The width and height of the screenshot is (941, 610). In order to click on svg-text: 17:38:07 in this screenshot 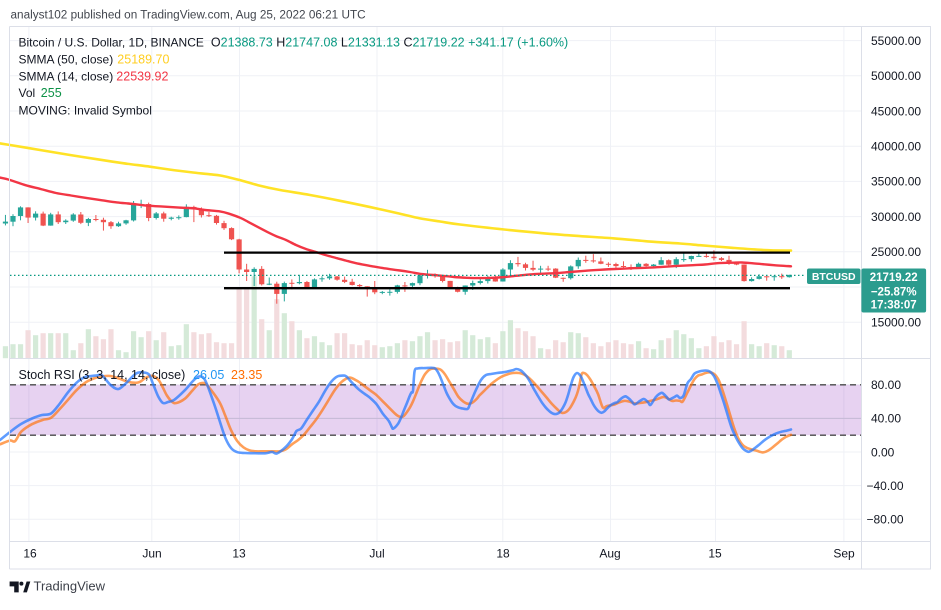, I will do `click(894, 306)`.